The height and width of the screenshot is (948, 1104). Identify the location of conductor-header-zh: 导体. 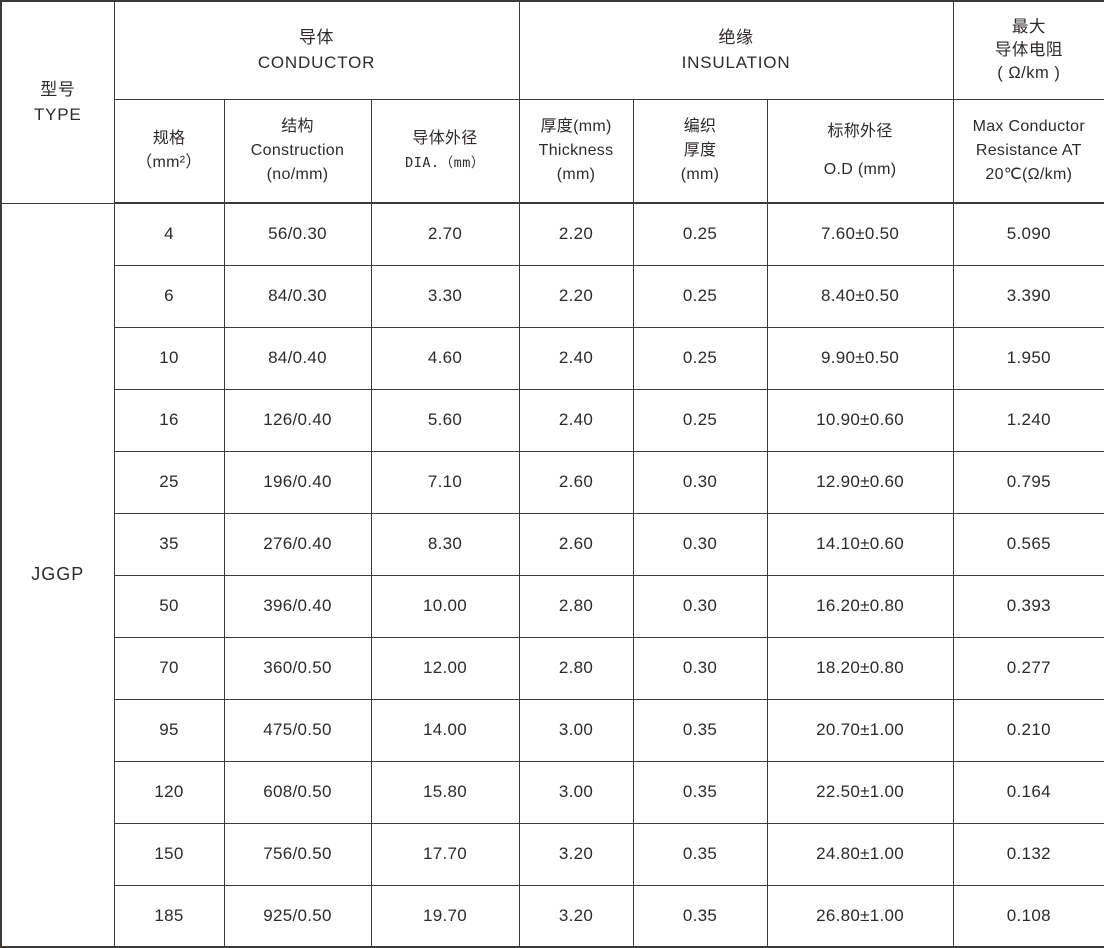
(317, 38).